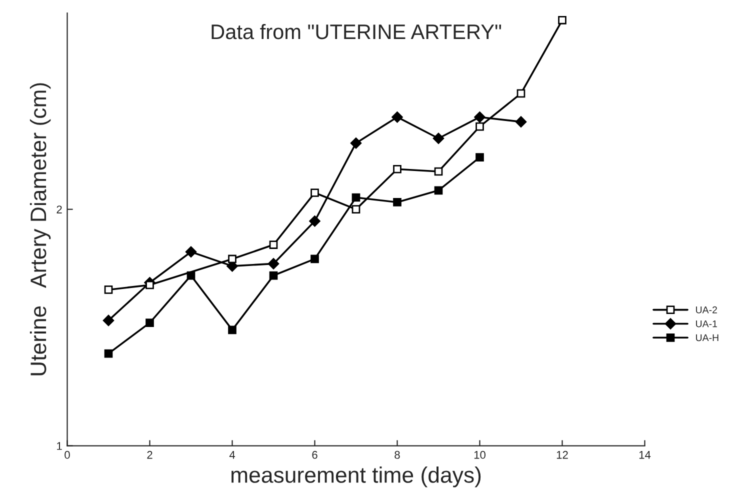  I want to click on y-axis-title: Uterine Artery Diameter (cm), so click(40, 229).